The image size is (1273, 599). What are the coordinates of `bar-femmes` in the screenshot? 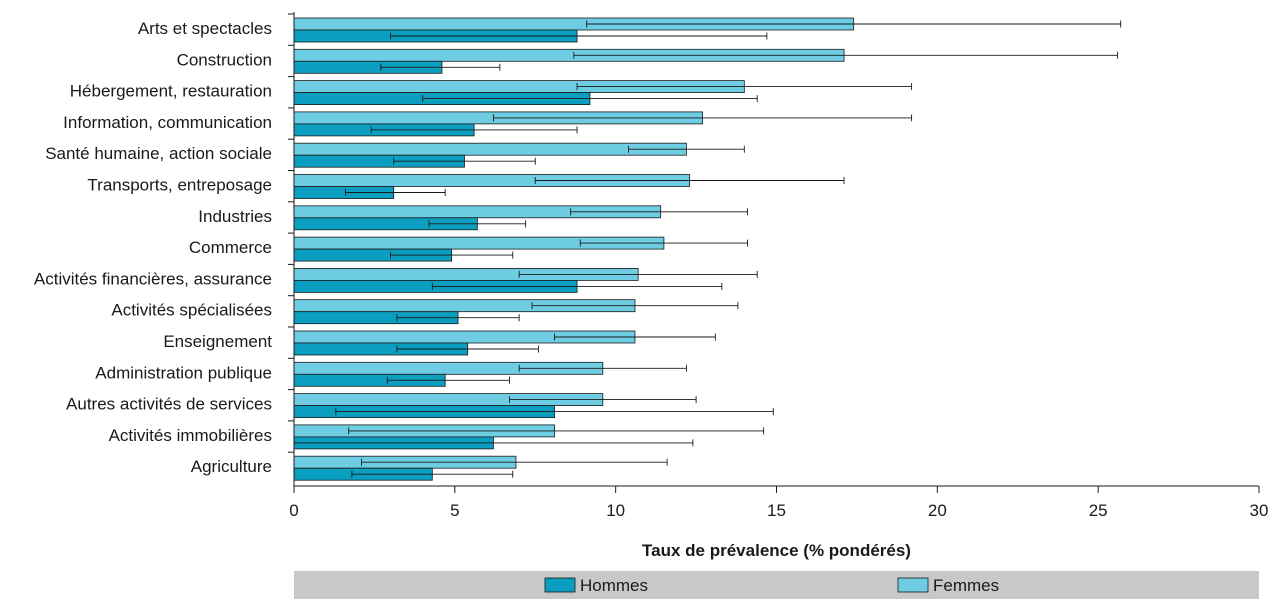 It's located at (490, 149).